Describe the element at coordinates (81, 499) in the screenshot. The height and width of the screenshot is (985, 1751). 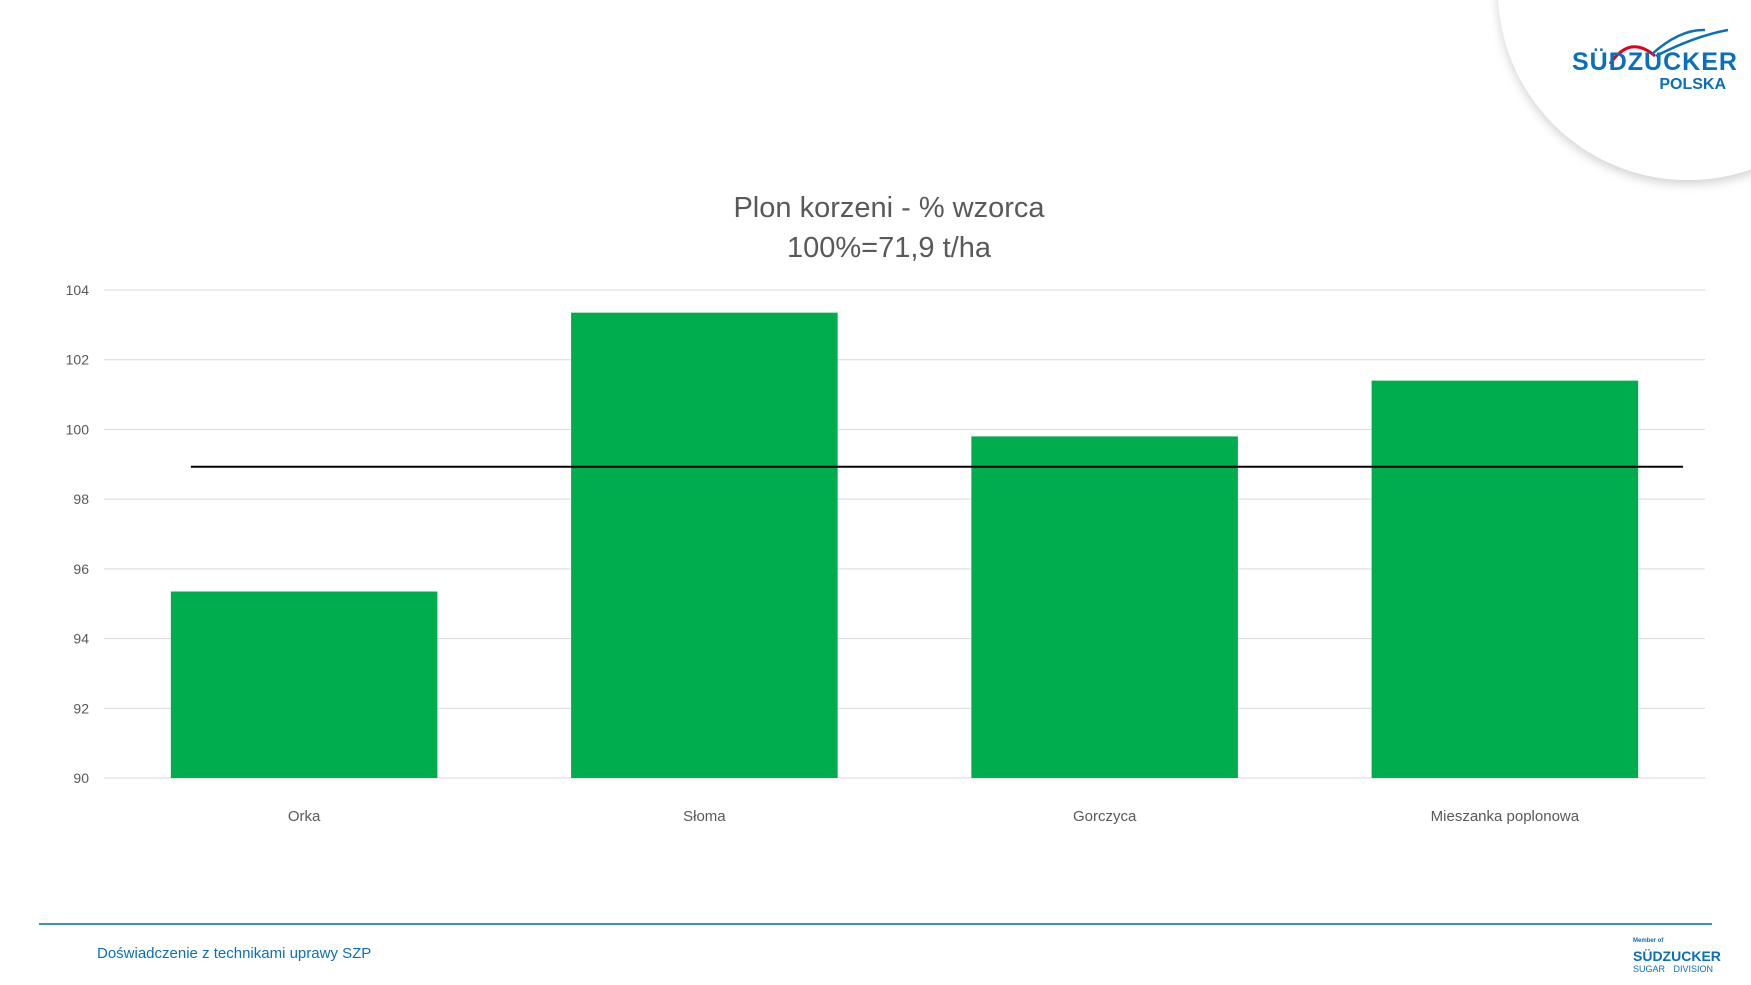
I see `y-tick-label: 98` at that location.